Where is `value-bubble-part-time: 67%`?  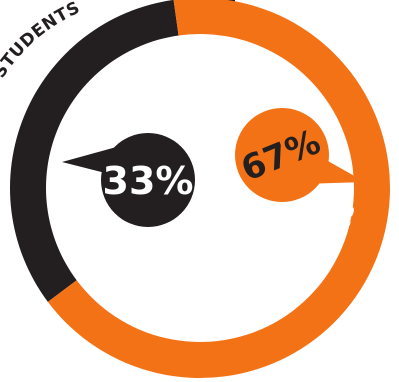 value-bubble-part-time: 67% is located at coordinates (300, 155).